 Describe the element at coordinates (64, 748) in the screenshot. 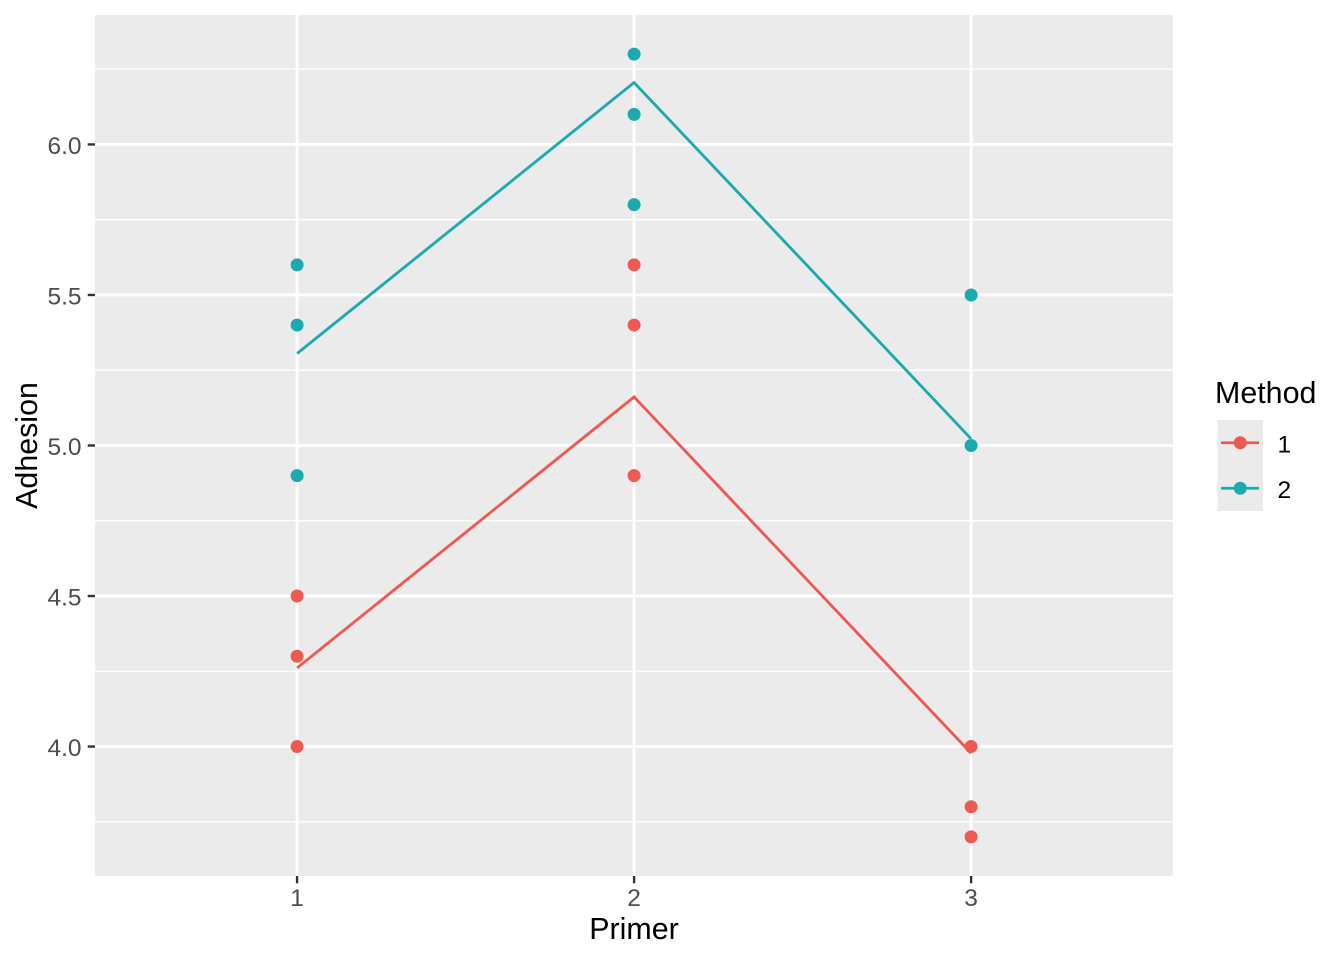

I see `svg-text: 4.0` at that location.